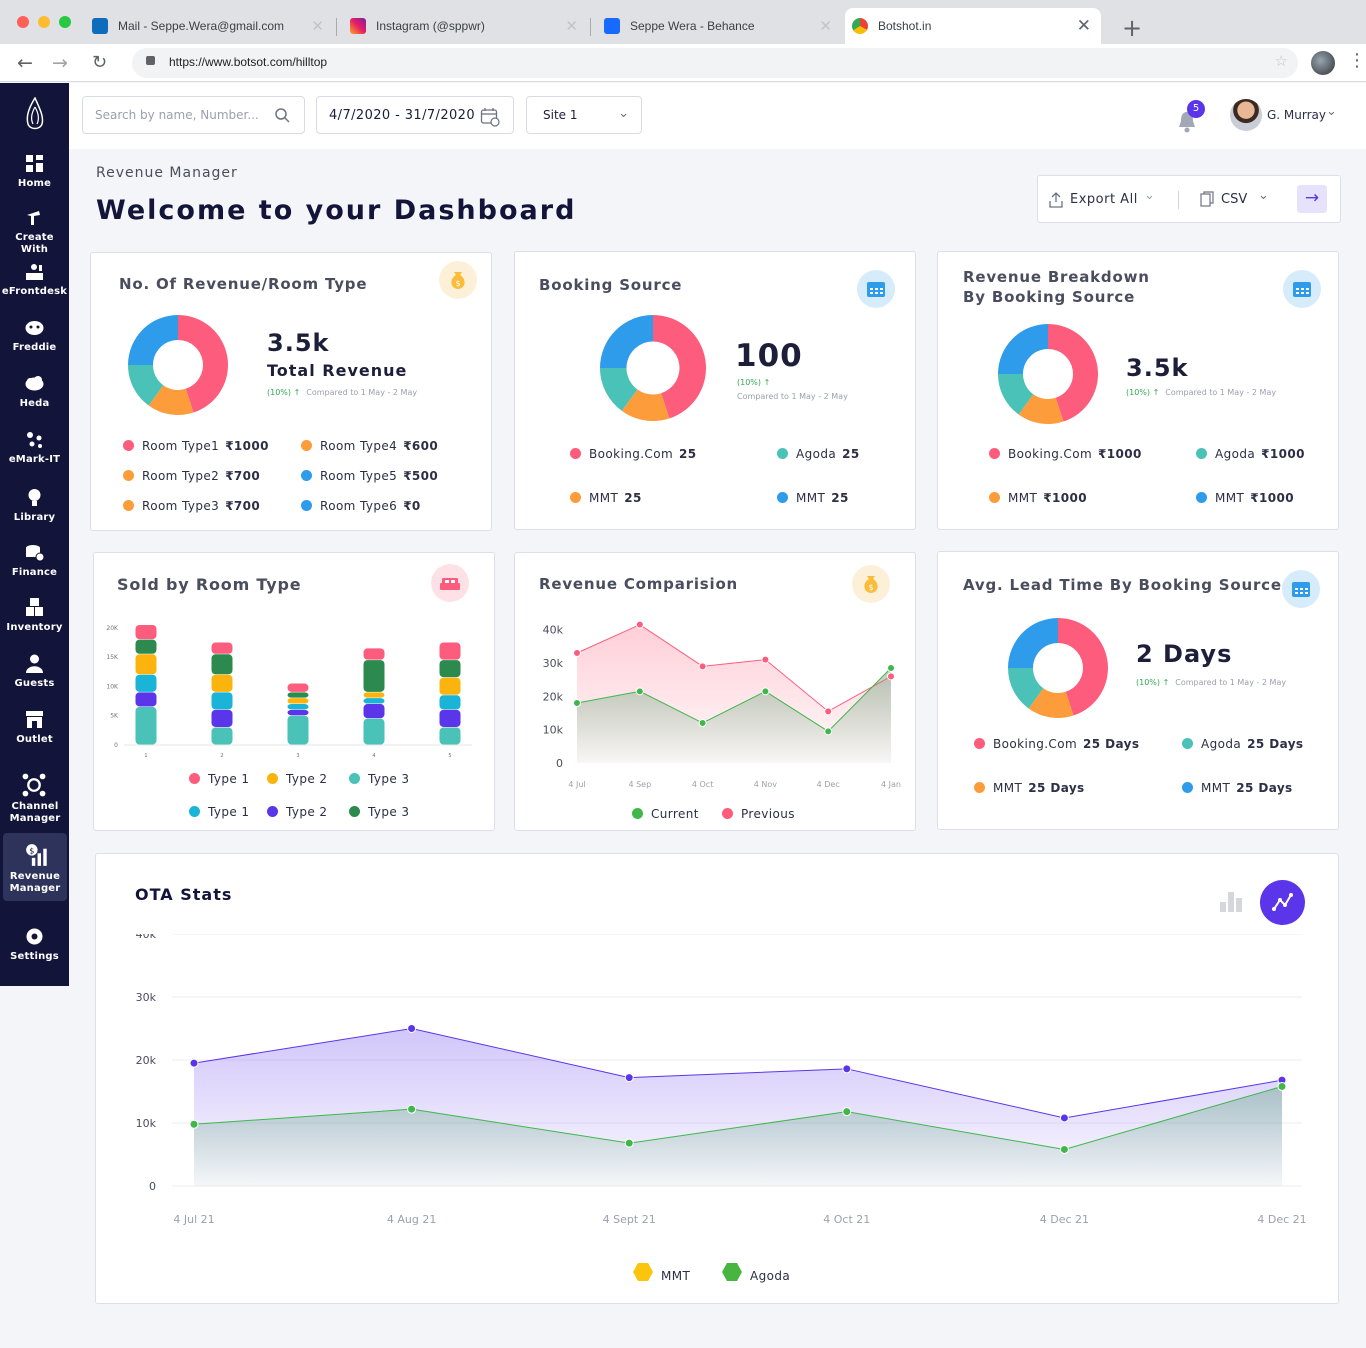  What do you see at coordinates (1132, 28) in the screenshot?
I see `new-tab-icon: +` at bounding box center [1132, 28].